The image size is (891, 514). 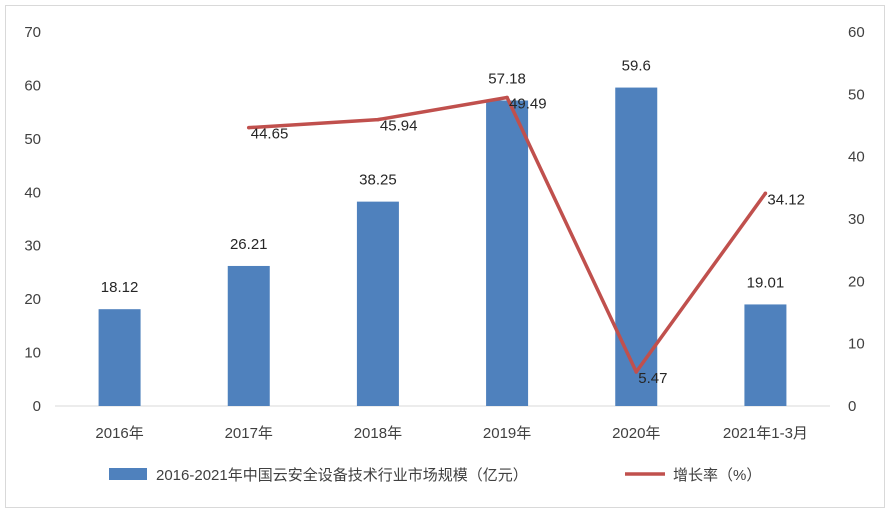 I want to click on y-right-tick-label: 50, so click(x=856, y=94).